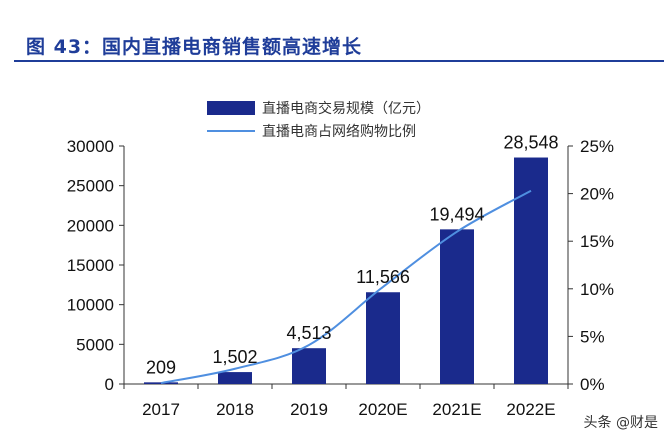 Image resolution: width=672 pixels, height=444 pixels. I want to click on title-underline, so click(339, 61).